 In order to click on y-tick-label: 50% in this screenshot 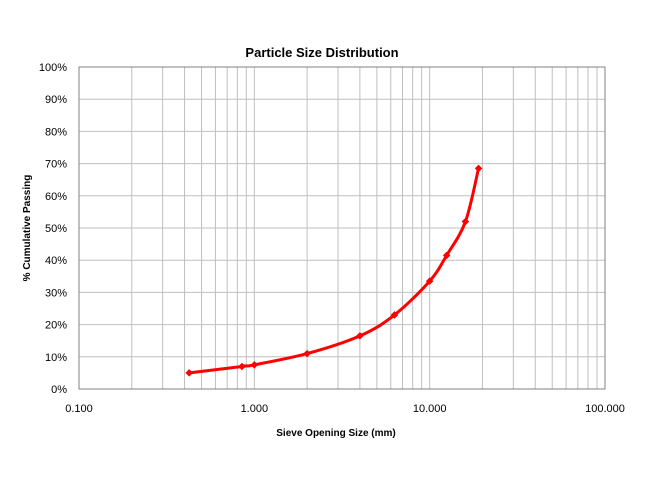, I will do `click(56, 229)`.